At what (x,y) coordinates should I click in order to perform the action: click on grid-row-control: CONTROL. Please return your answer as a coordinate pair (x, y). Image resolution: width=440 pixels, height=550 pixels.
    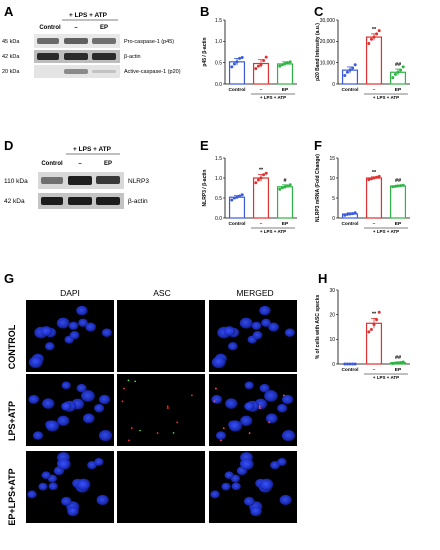
    Looking at the image, I should click on (12, 346).